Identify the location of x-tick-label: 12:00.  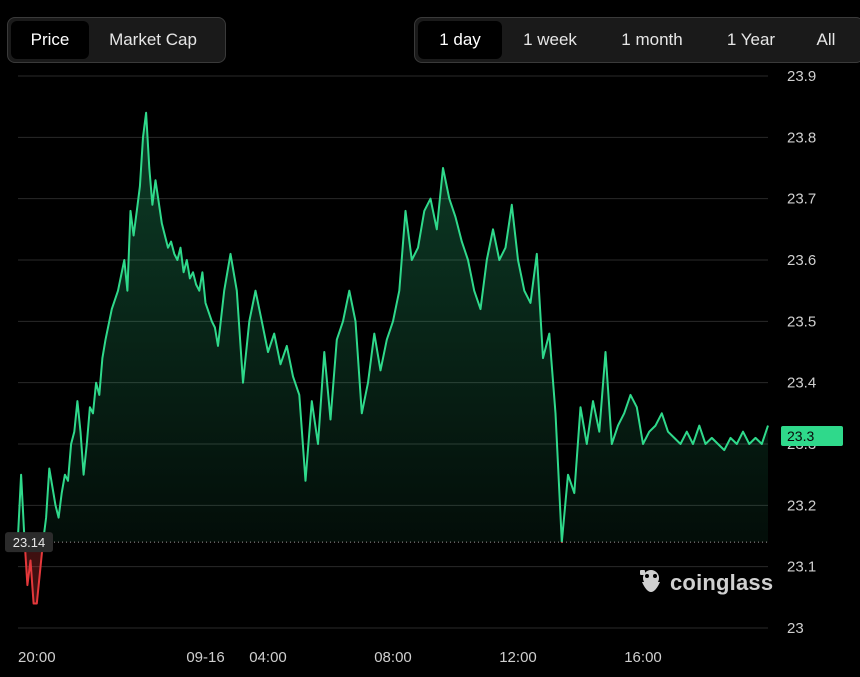
(518, 657).